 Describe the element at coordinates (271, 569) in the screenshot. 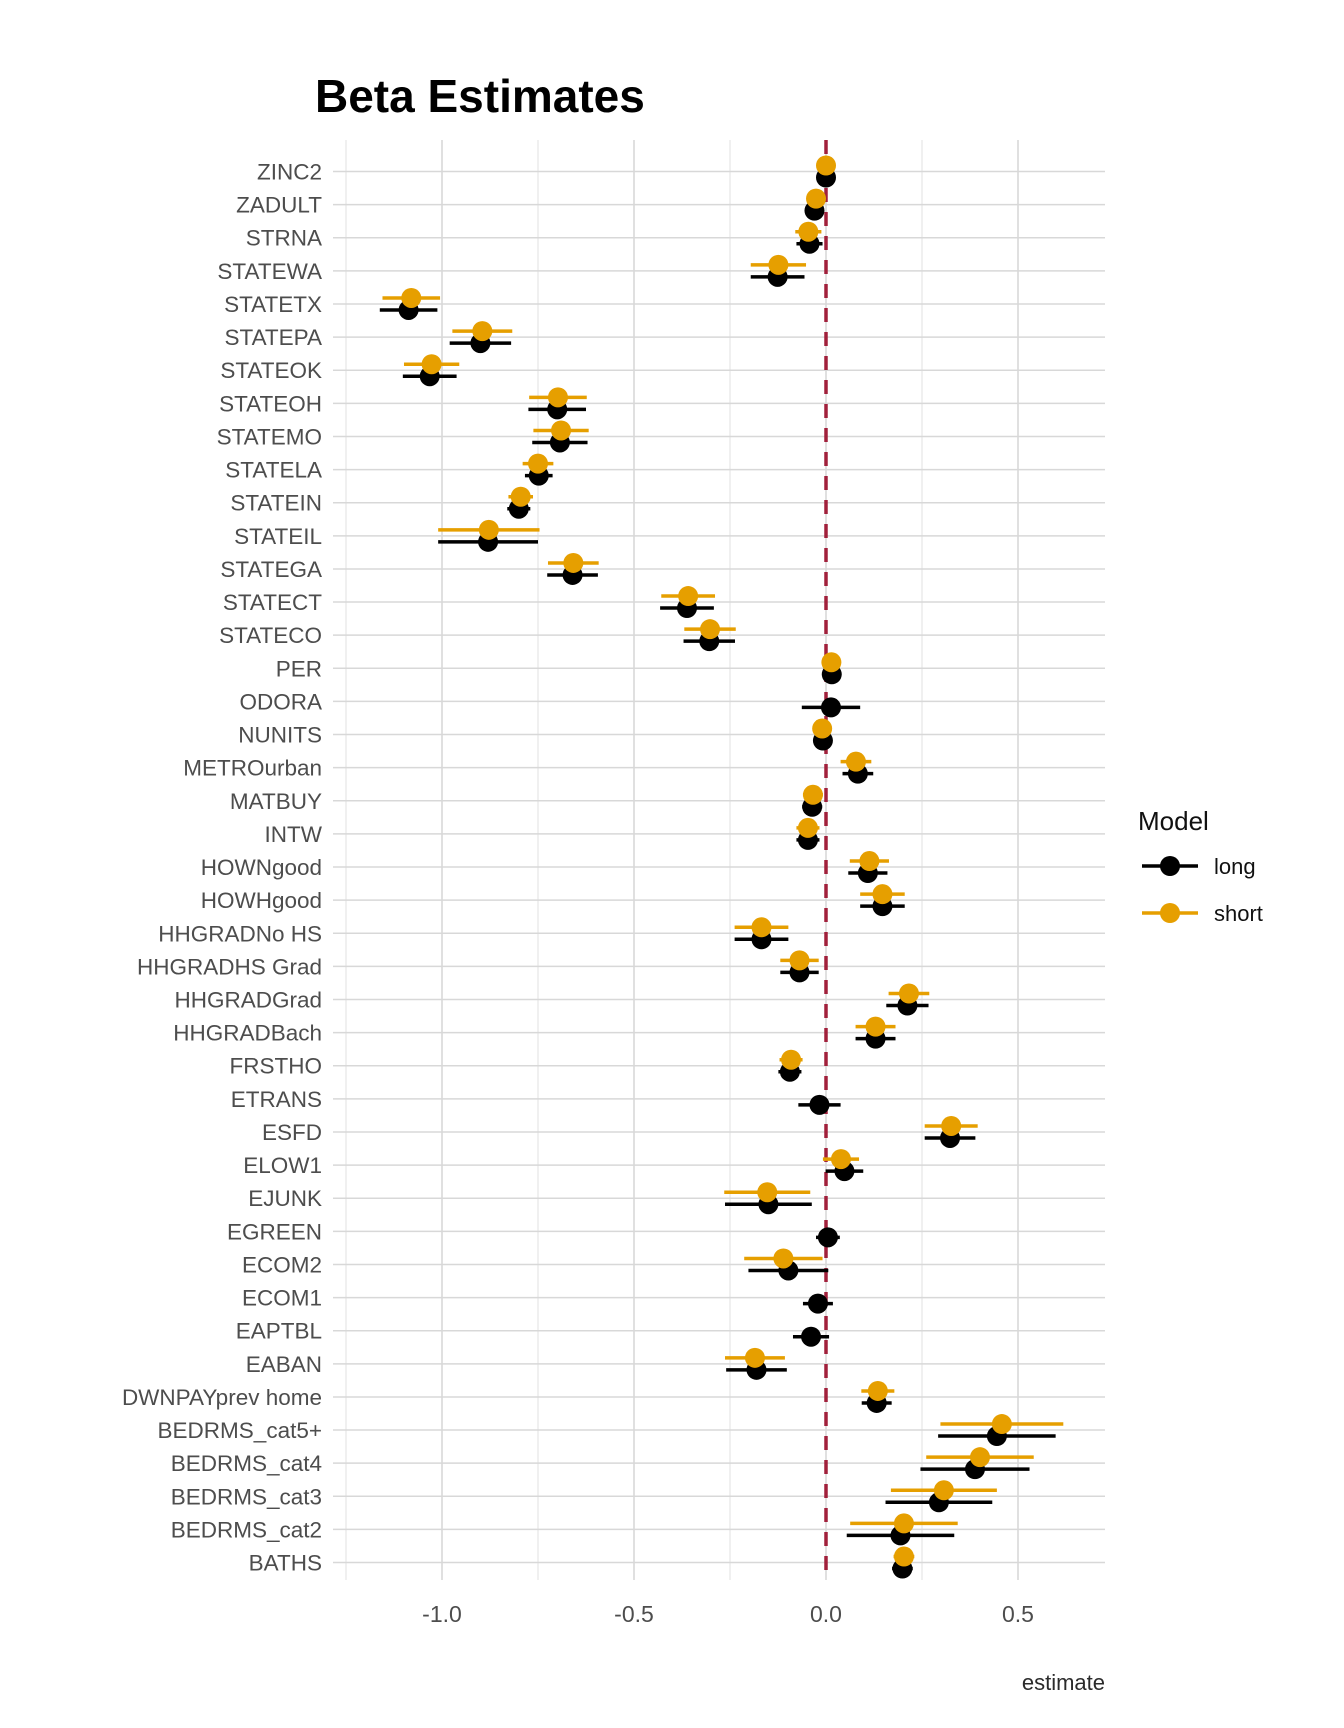

I see `y-axis-label: STATEGA` at that location.